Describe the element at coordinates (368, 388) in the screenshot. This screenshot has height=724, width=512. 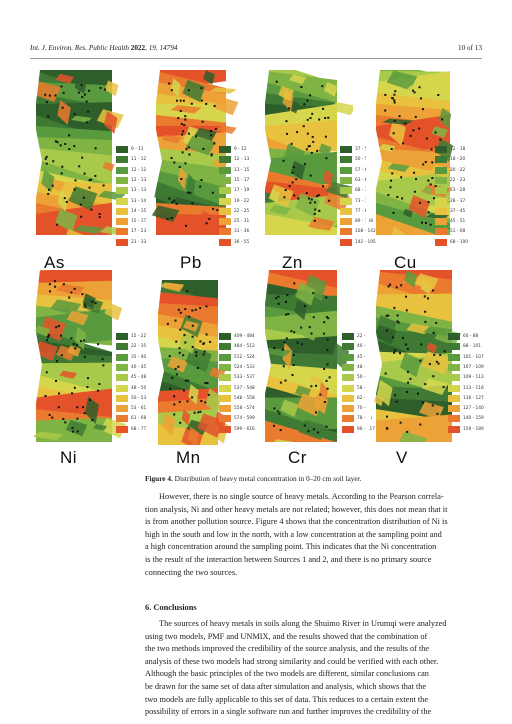
I see `legend-entry: 58 - 62` at that location.